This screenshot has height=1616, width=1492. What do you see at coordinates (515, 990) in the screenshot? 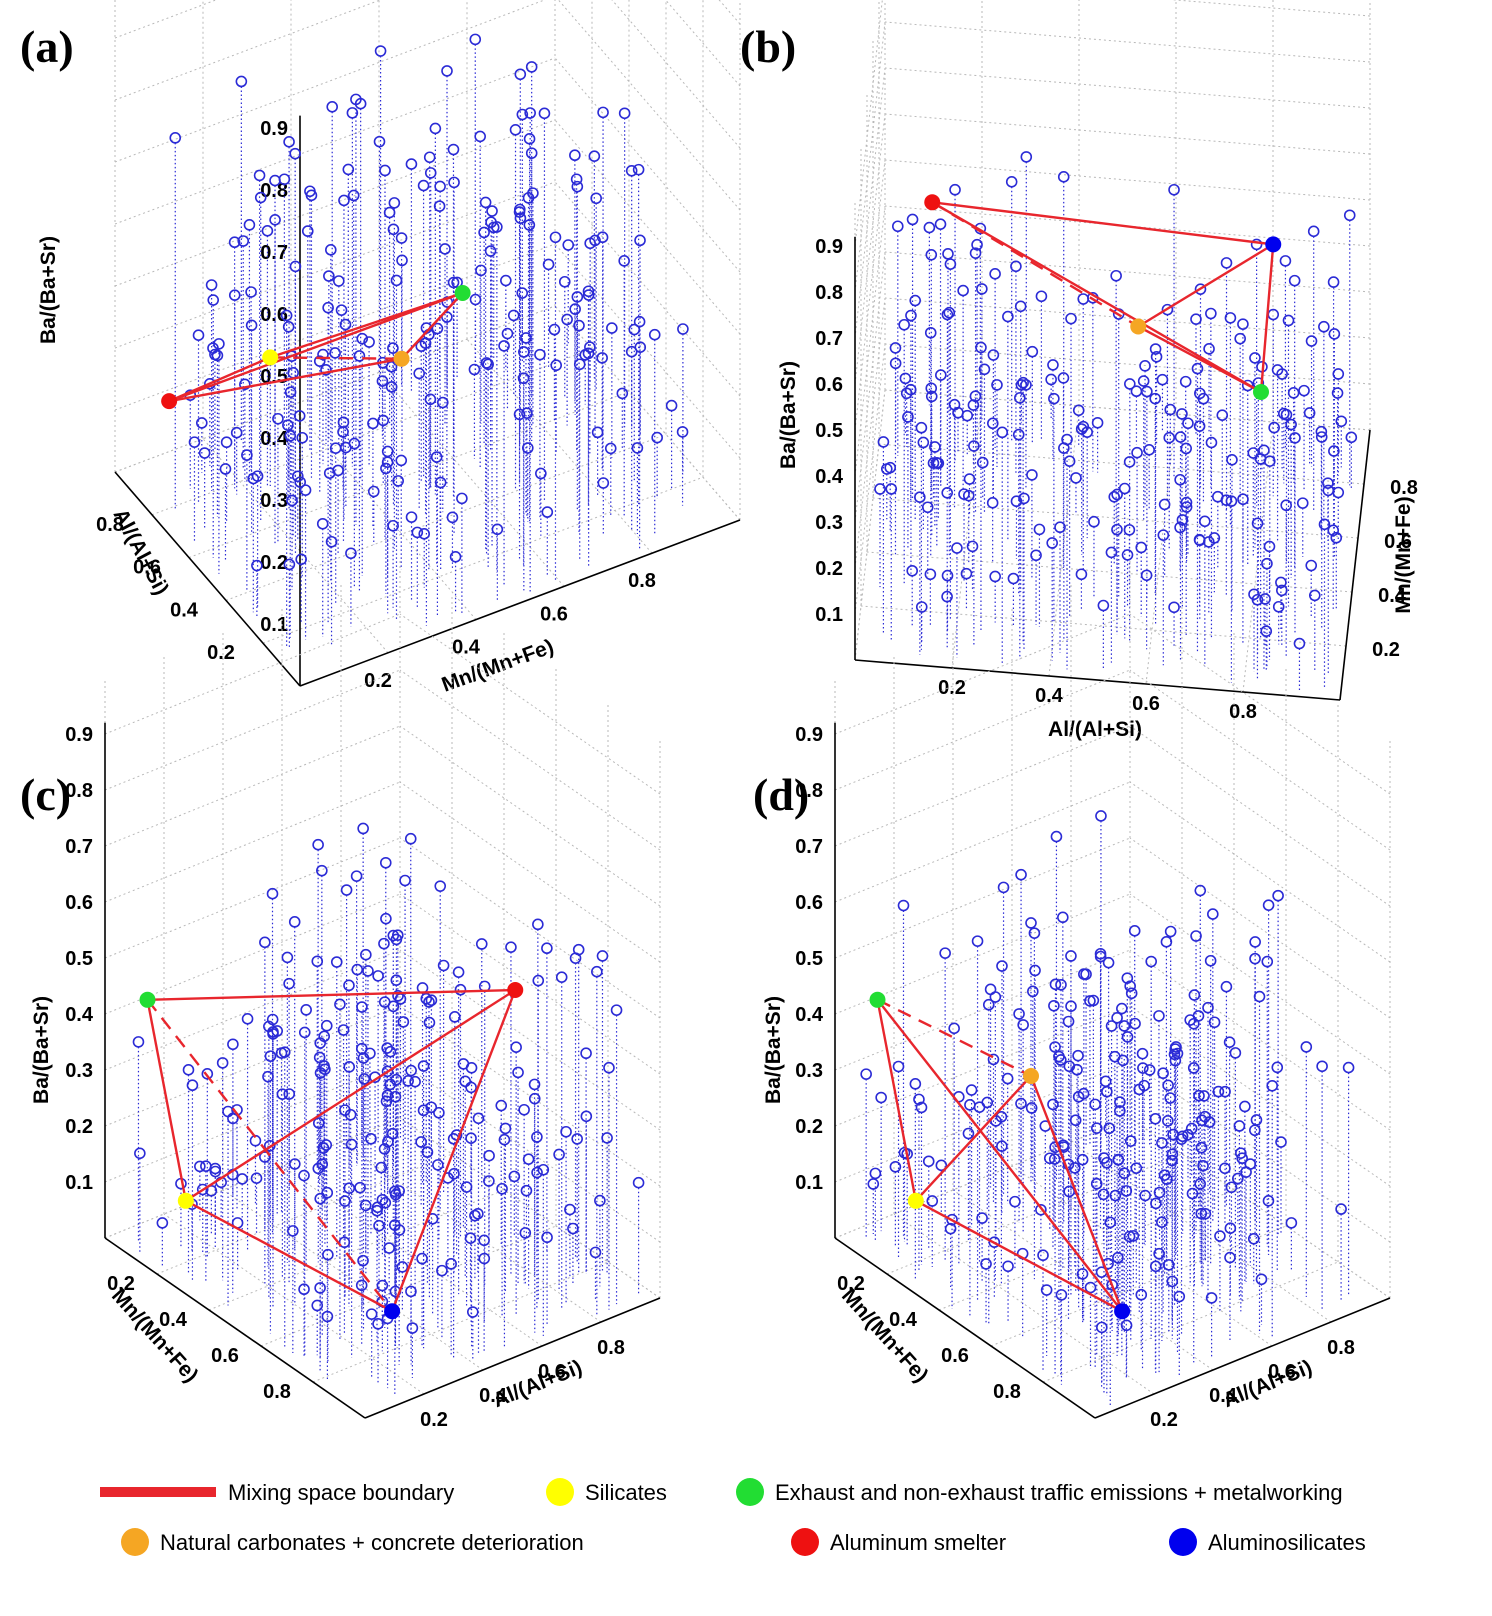
I see `endmember-point` at bounding box center [515, 990].